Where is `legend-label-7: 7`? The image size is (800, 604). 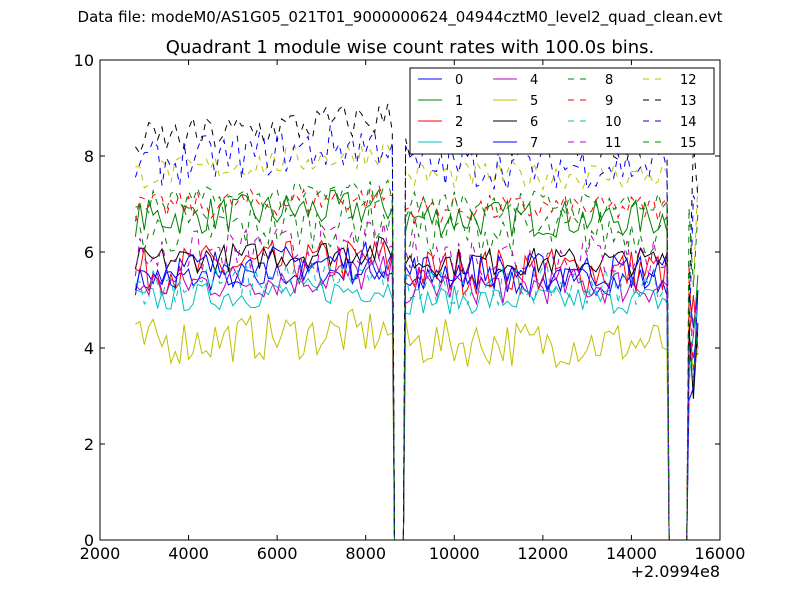
legend-label-7: 7 is located at coordinates (534, 143).